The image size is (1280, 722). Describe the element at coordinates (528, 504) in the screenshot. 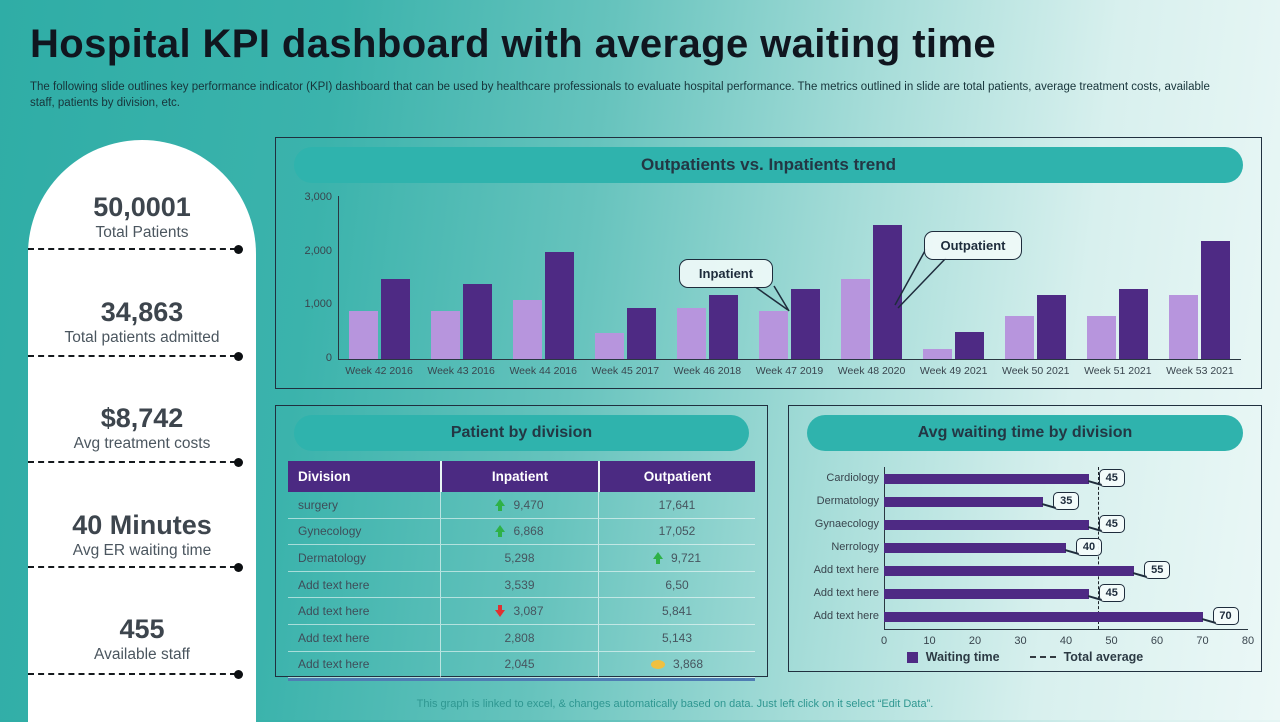

I see `inpatient-value: 9,470` at that location.